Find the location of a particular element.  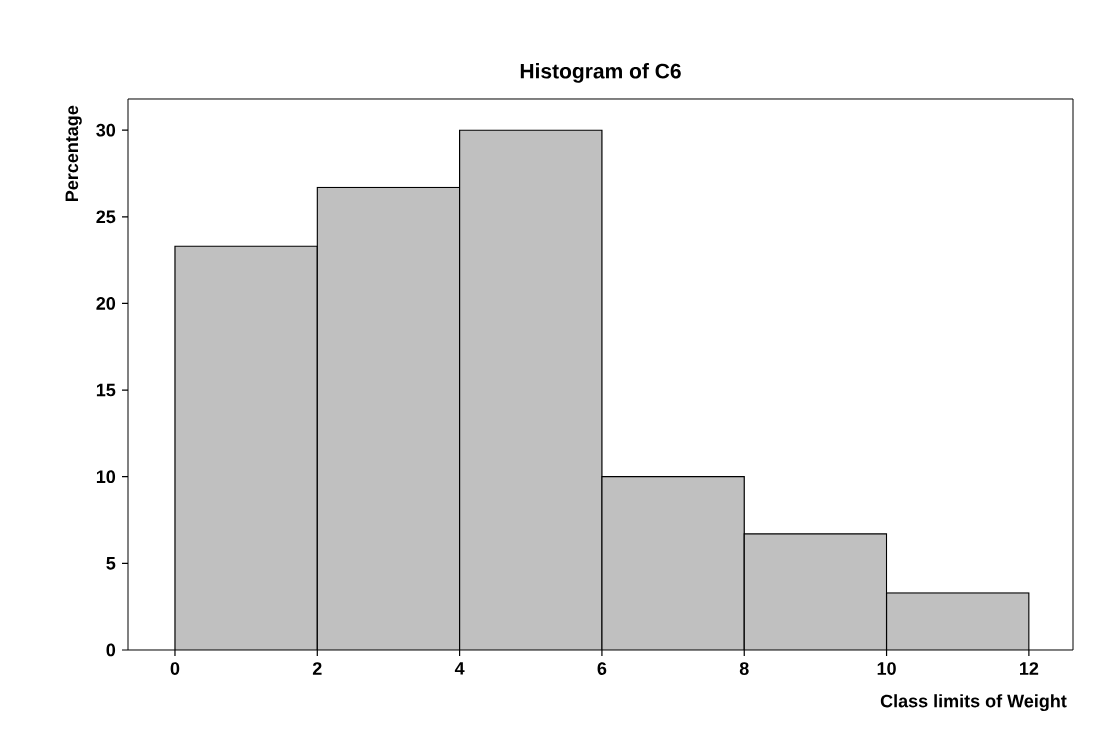

x-axis-title: Class limits of Weight is located at coordinates (973, 703).